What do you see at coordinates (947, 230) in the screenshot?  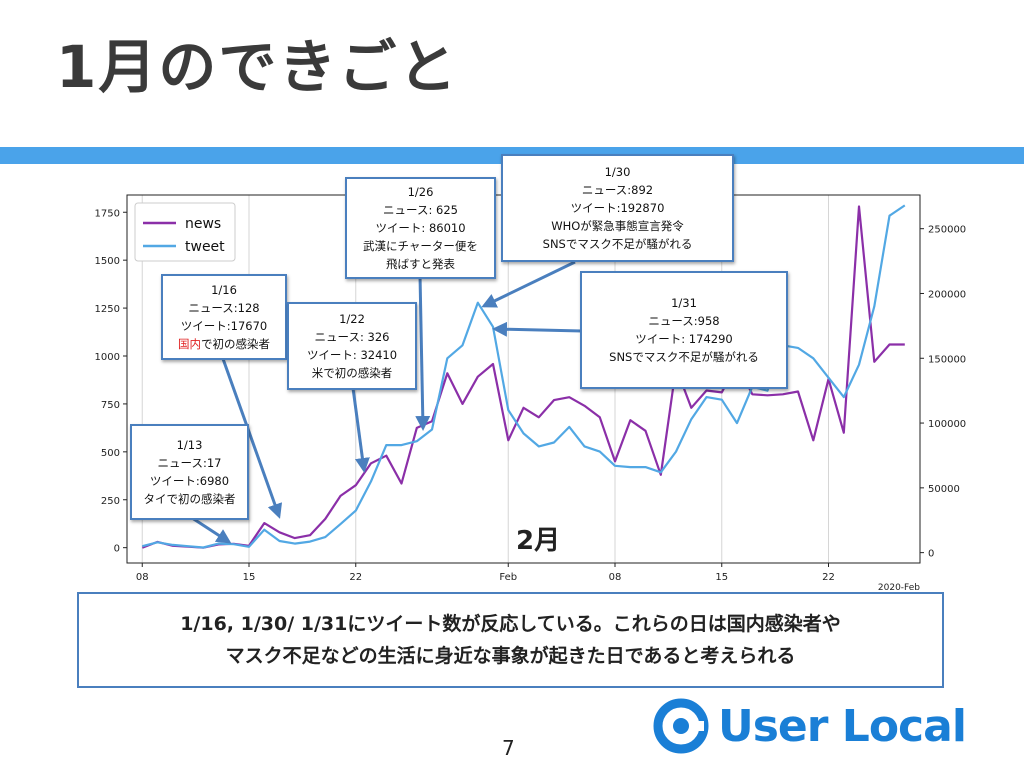 I see `y-right-tick-label: 250000` at bounding box center [947, 230].